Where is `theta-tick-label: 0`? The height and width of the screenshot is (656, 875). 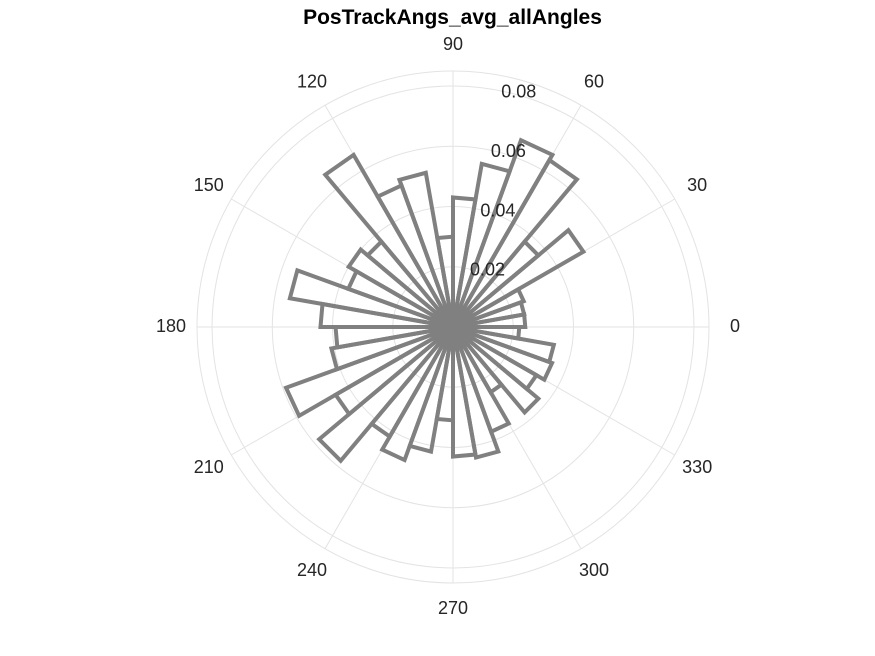 theta-tick-label: 0 is located at coordinates (735, 326).